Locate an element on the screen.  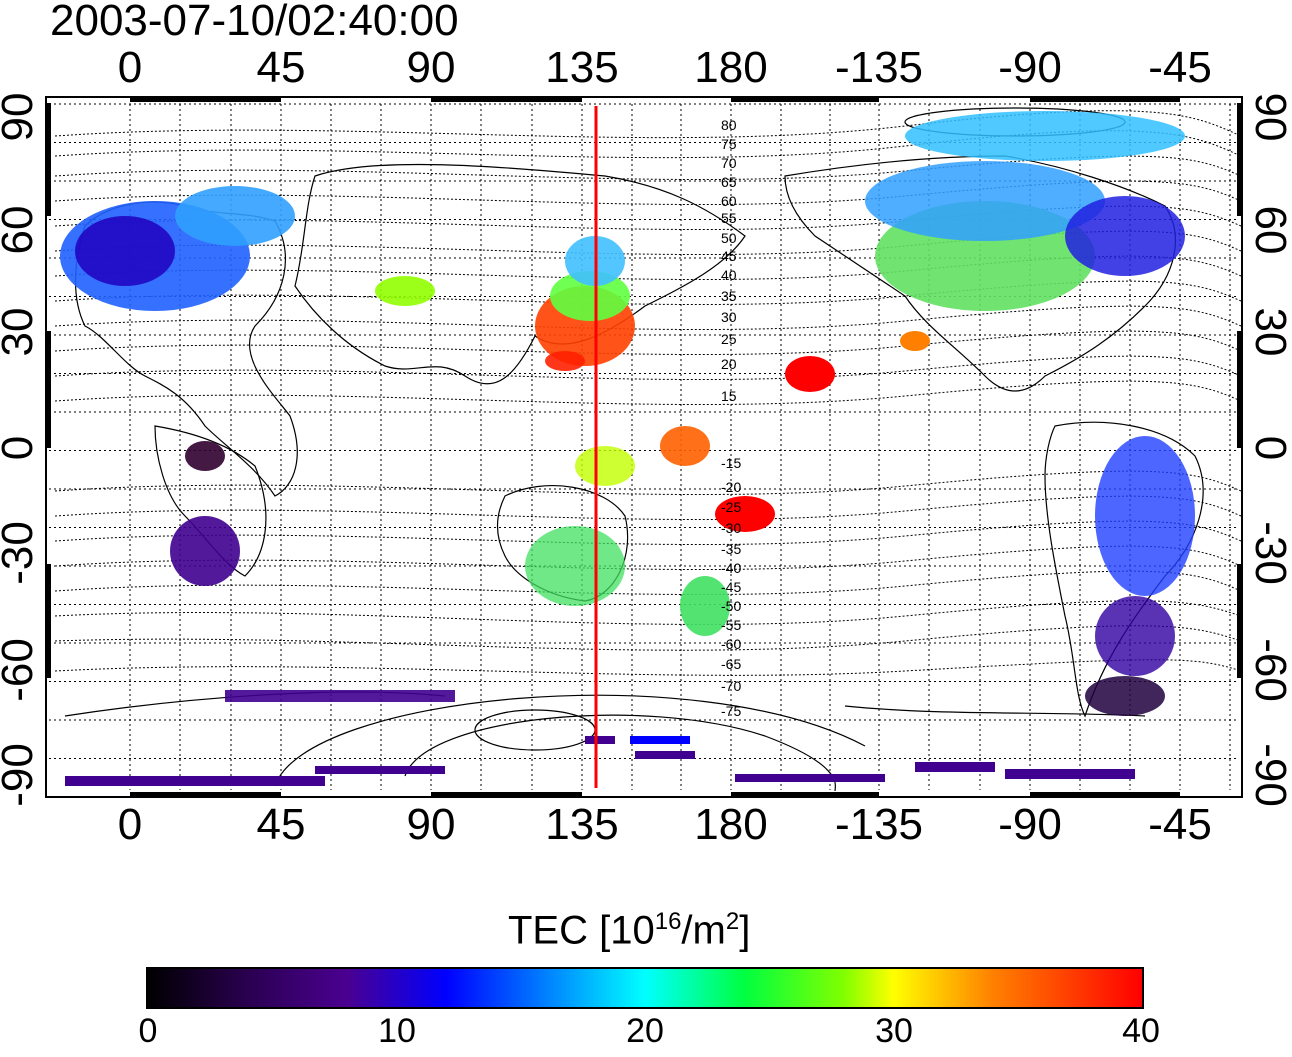
left-tick-90: 90 is located at coordinates (21, 117).